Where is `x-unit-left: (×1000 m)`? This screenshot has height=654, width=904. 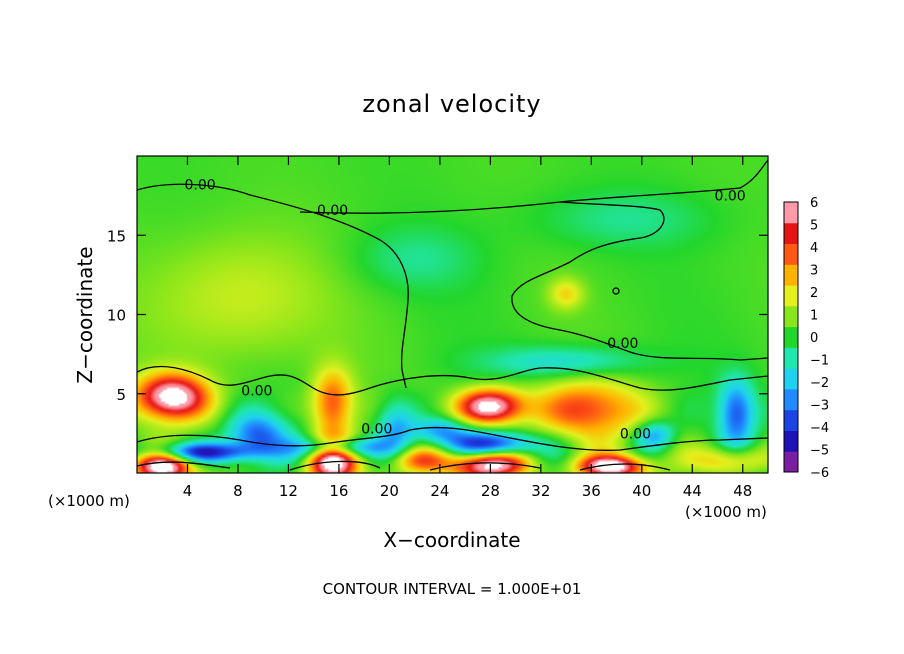 x-unit-left: (×1000 m) is located at coordinates (89, 501).